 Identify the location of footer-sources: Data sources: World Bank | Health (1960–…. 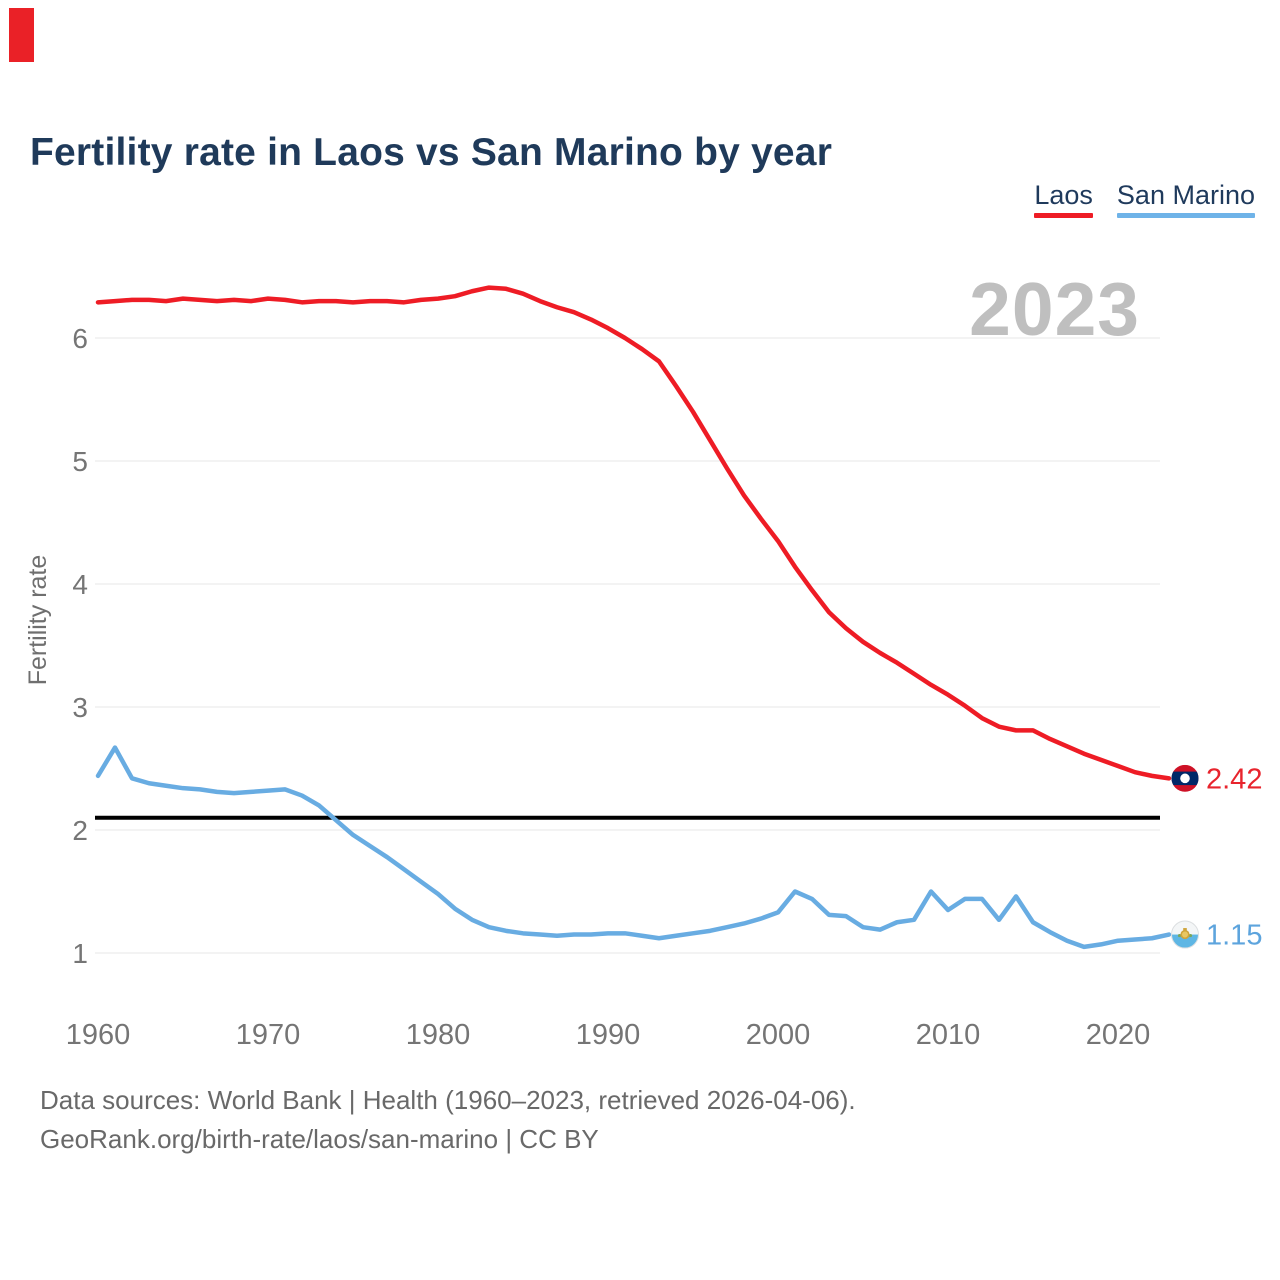
(448, 1100).